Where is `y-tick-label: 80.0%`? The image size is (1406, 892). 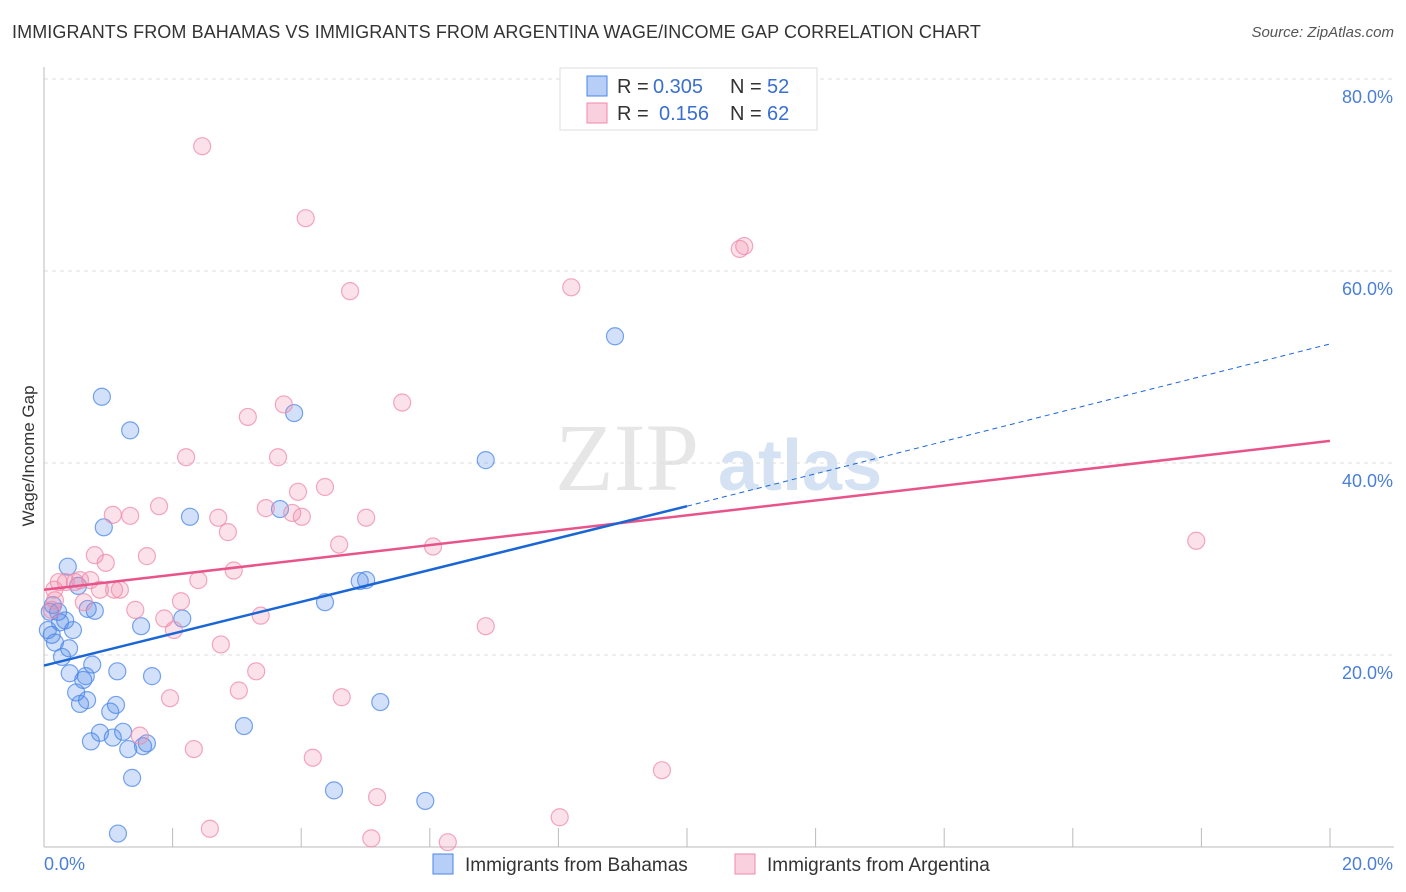 y-tick-label: 80.0% is located at coordinates (1367, 97).